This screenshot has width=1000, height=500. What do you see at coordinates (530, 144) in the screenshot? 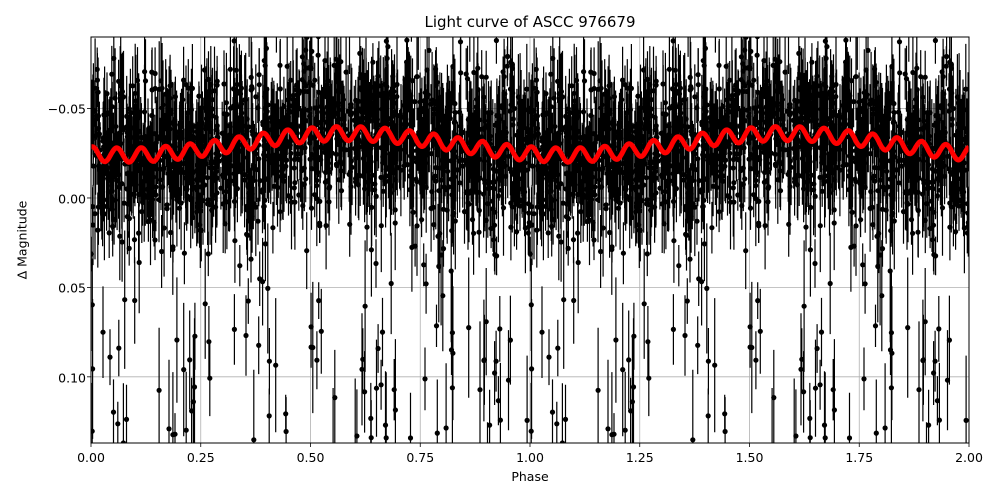
I see `model-fit-line` at bounding box center [530, 144].